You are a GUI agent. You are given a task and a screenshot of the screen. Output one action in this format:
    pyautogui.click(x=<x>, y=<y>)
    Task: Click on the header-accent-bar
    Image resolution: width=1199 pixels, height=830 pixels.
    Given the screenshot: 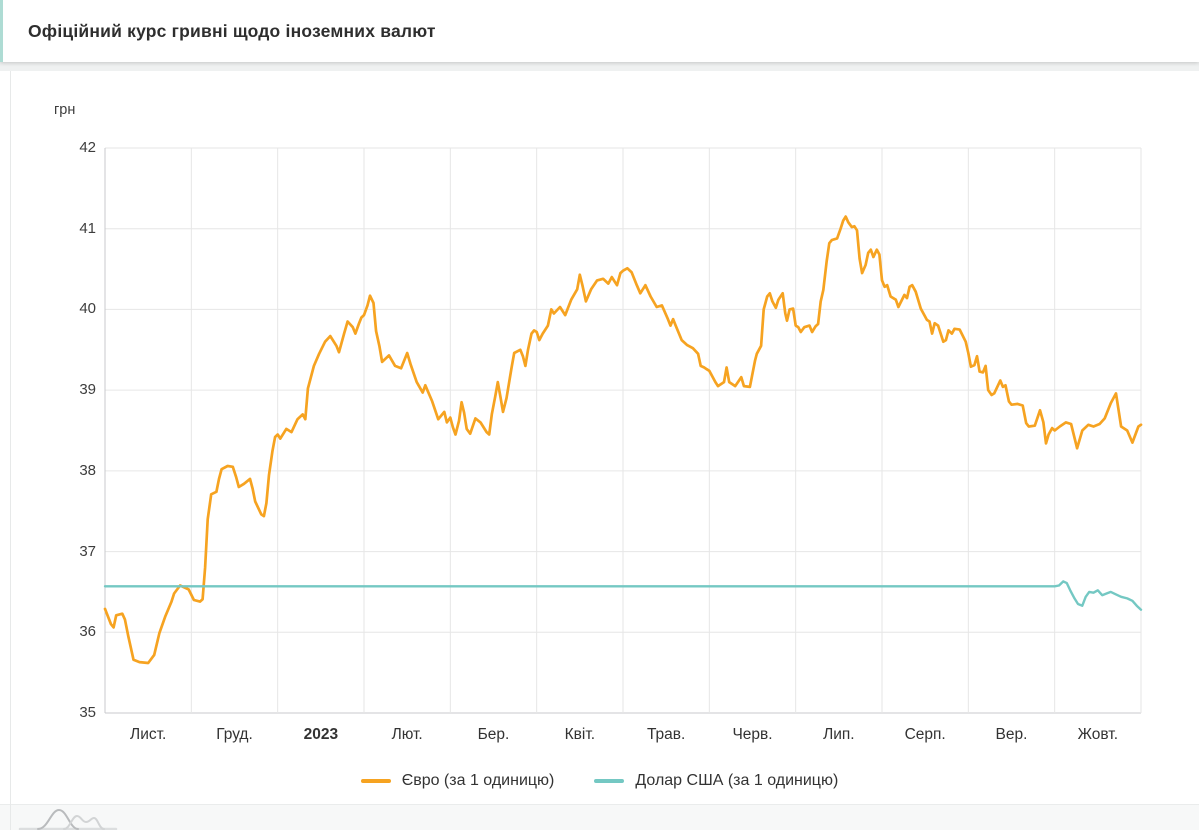 What is the action you would take?
    pyautogui.click(x=1, y=31)
    